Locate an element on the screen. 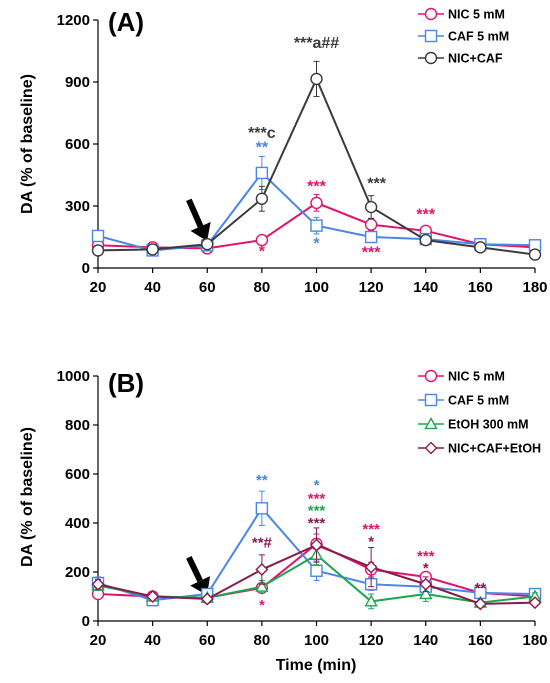 Image resolution: width=550 pixels, height=683 pixels. panel-a-x-tick-label: 160 is located at coordinates (480, 287).